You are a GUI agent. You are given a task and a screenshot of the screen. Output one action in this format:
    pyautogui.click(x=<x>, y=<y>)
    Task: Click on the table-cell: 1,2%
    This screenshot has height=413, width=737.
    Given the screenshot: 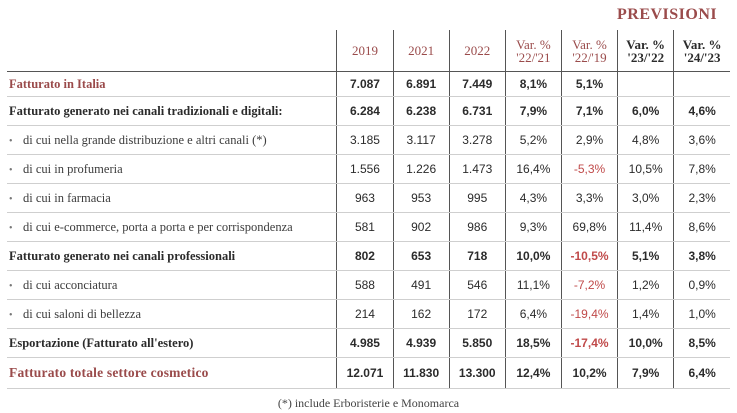 What is the action you would take?
    pyautogui.click(x=645, y=285)
    